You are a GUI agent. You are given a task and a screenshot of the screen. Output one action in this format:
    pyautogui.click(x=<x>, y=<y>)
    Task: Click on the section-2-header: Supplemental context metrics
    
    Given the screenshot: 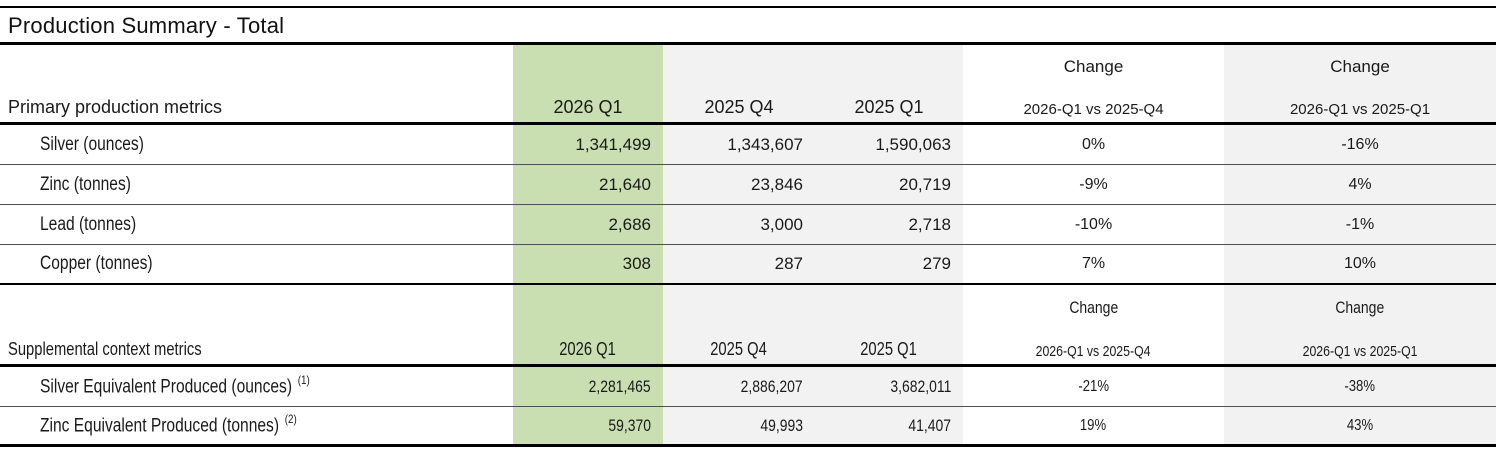 What is the action you would take?
    pyautogui.click(x=105, y=349)
    